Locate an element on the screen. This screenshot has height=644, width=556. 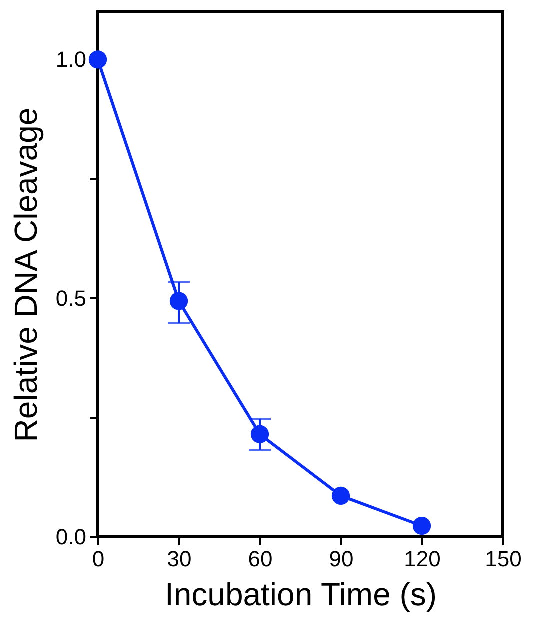
x-tick-label: 30 is located at coordinates (179, 559).